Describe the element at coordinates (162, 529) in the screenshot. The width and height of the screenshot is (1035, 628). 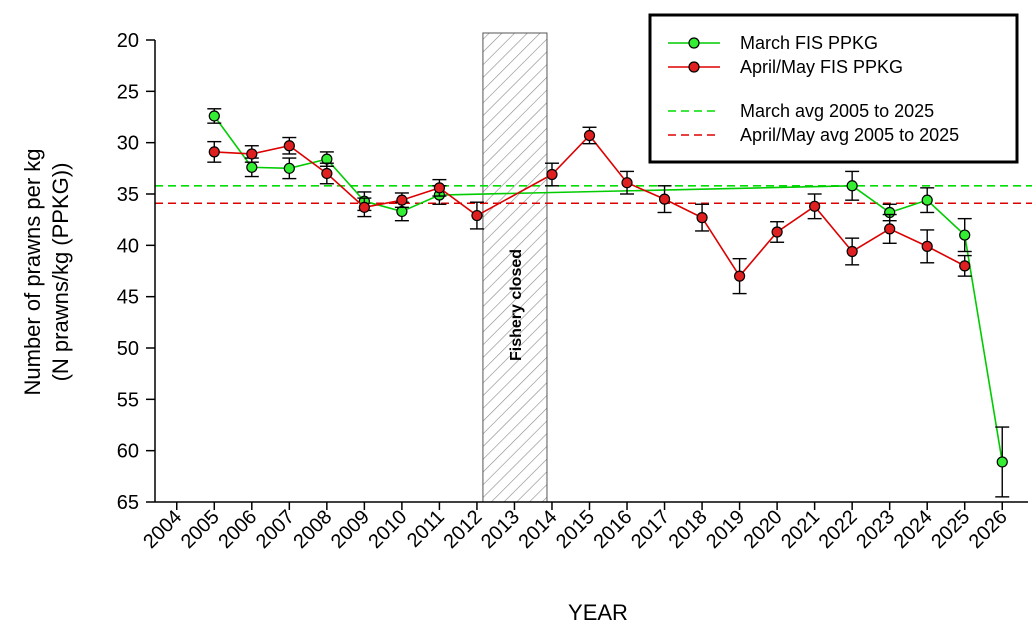
I see `x-tick-label-0: 2004` at that location.